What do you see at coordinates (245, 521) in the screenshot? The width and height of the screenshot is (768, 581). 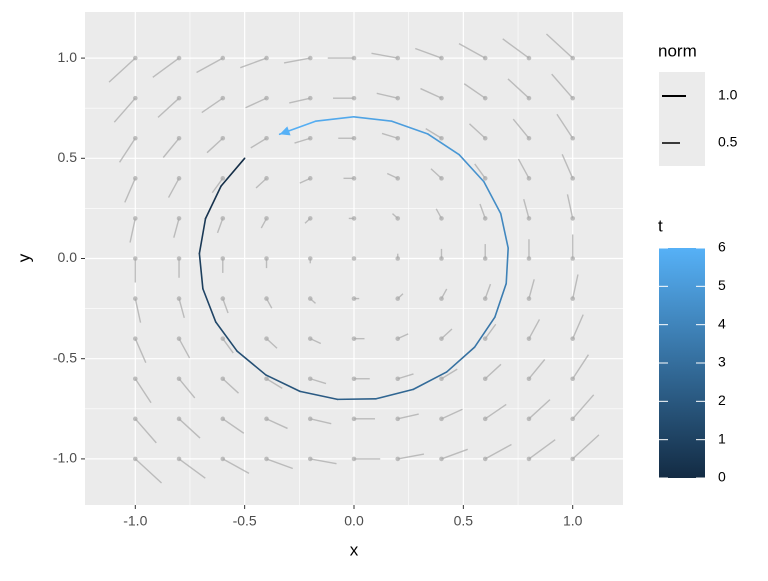 I see `x-tick-label: -0.5` at bounding box center [245, 521].